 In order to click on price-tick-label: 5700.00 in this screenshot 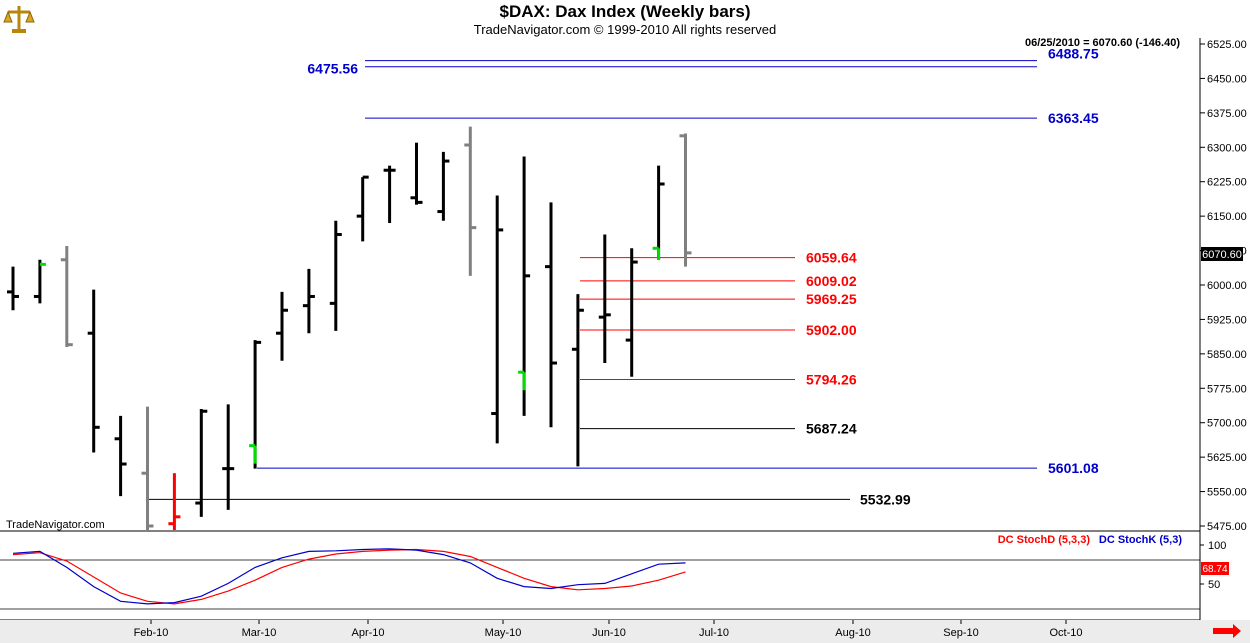, I will do `click(1227, 424)`.